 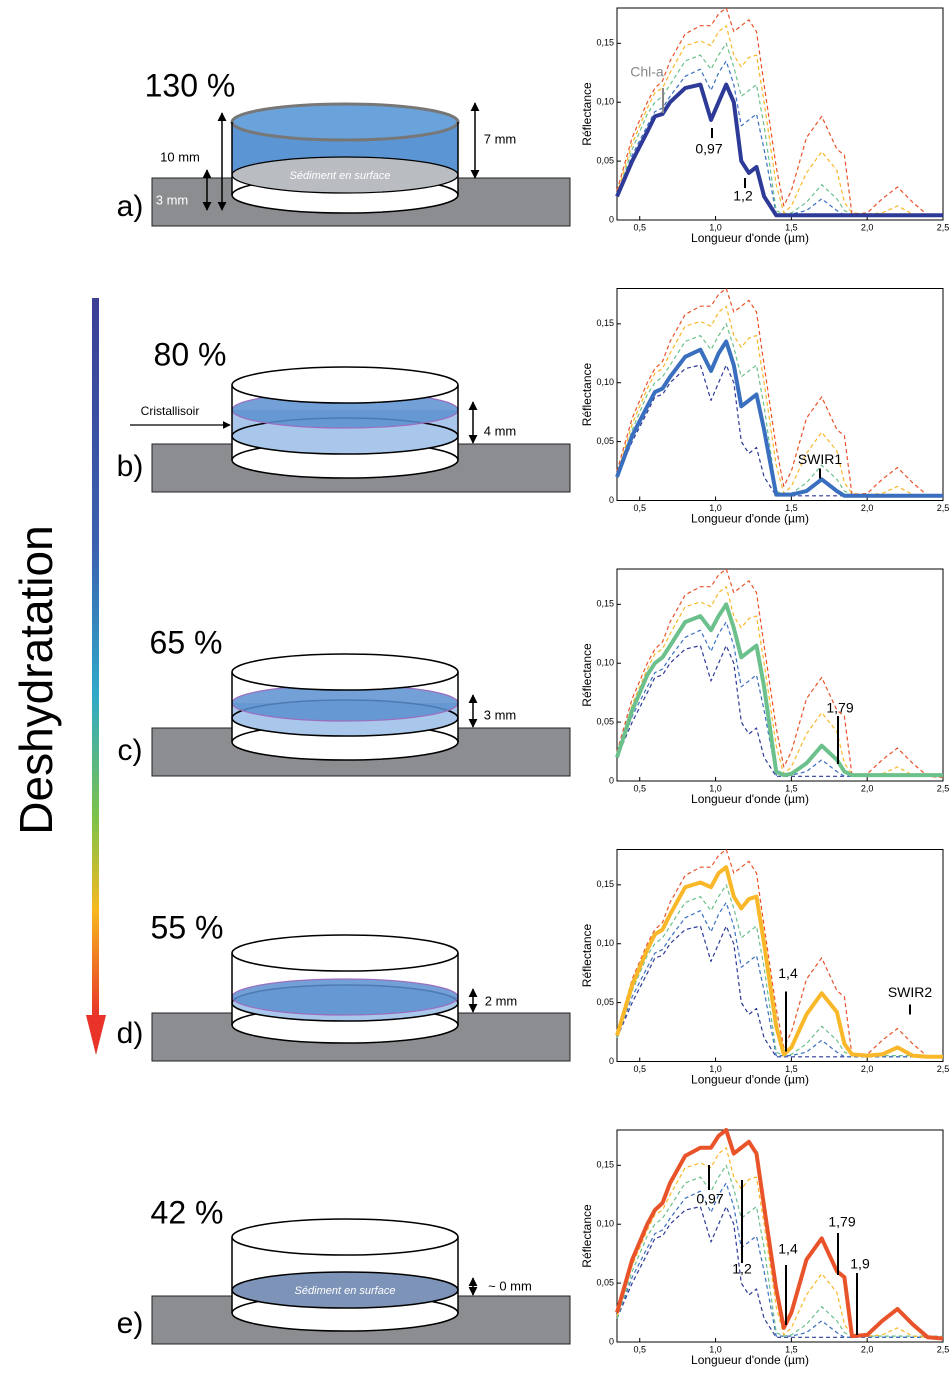 I want to click on annotation: SWIR2, so click(x=910, y=992).